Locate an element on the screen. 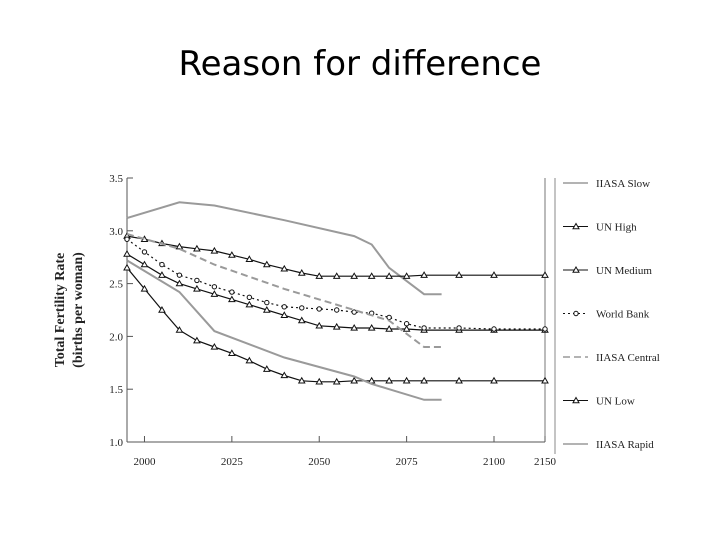 This screenshot has height=540, width=720. series-iiasa-rapid is located at coordinates (284, 330).